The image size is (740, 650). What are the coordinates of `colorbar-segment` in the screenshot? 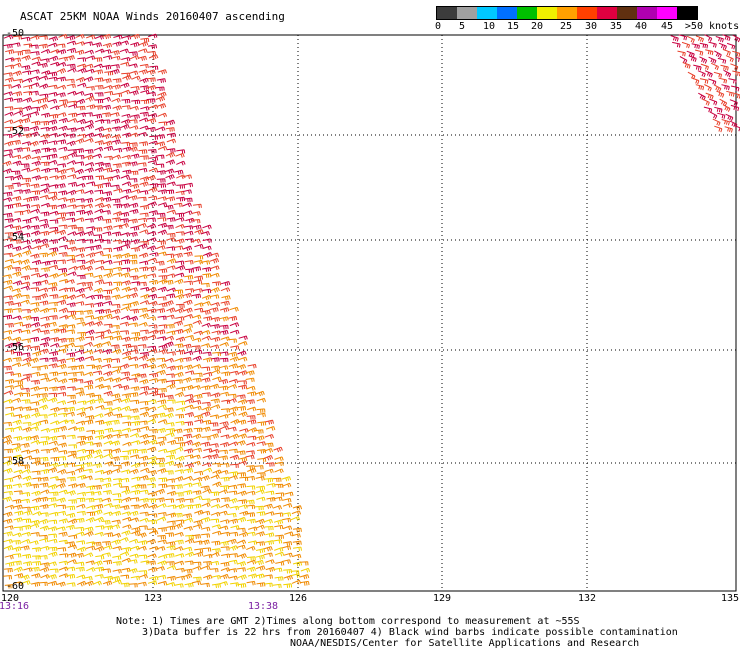 It's located at (647, 13).